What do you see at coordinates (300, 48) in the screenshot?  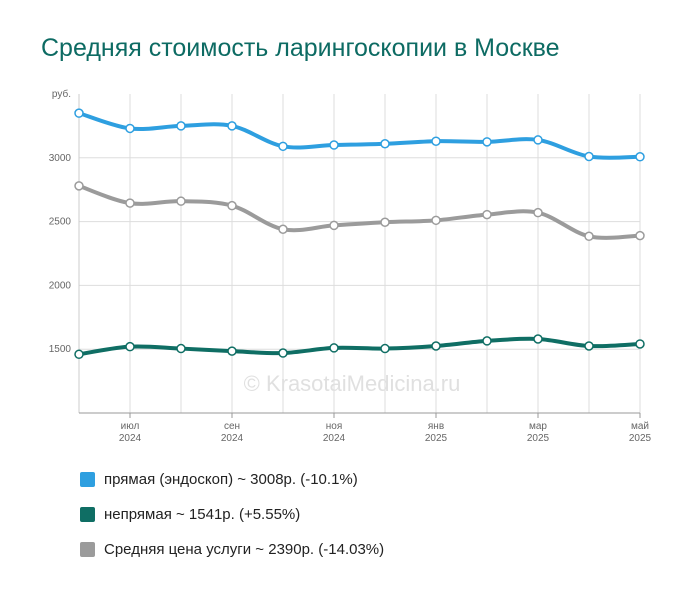 I see `chart-title: Средняя стоимость ларингоскопии в Москве` at bounding box center [300, 48].